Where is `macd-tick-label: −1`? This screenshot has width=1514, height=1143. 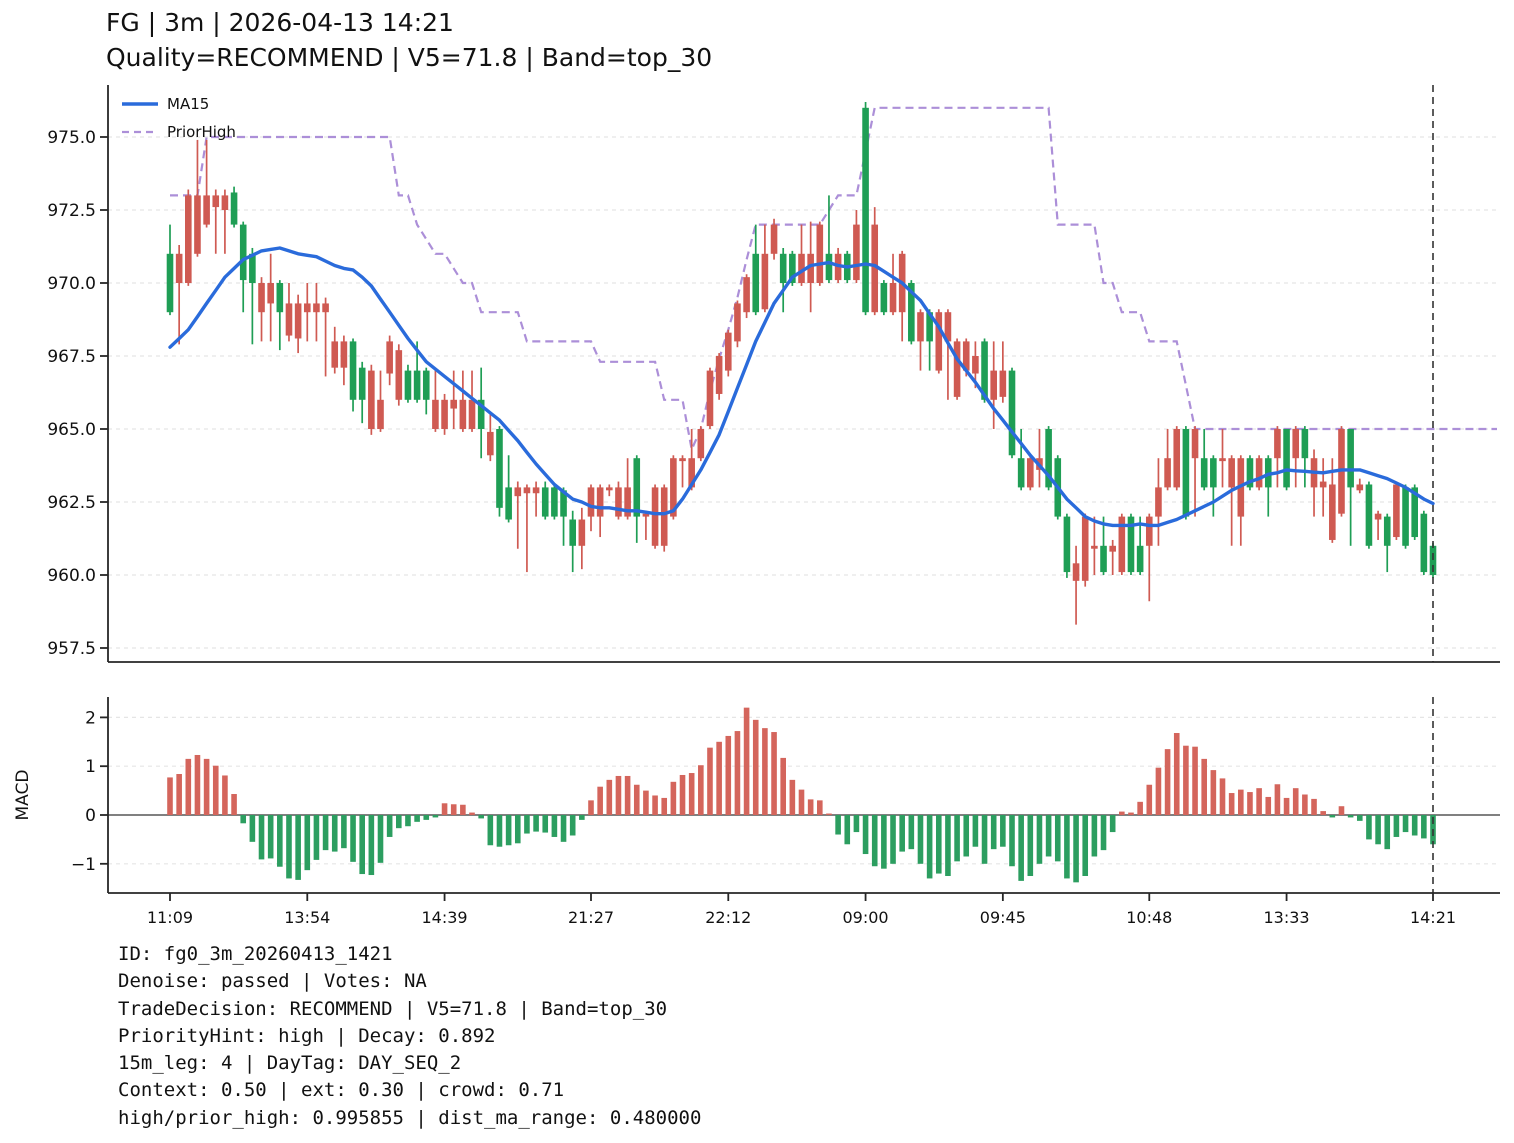 macd-tick-label: −1 is located at coordinates (83, 865).